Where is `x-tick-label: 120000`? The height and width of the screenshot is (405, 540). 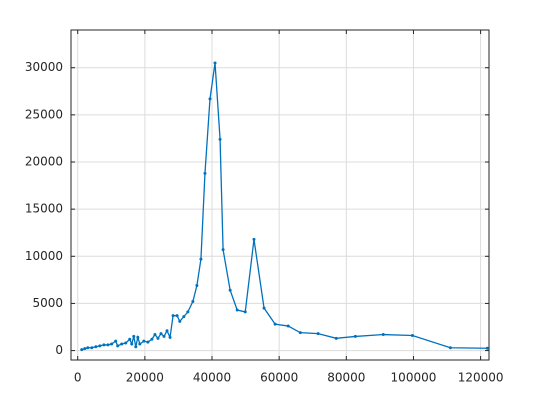
x-tick-label: 120000 is located at coordinates (481, 378).